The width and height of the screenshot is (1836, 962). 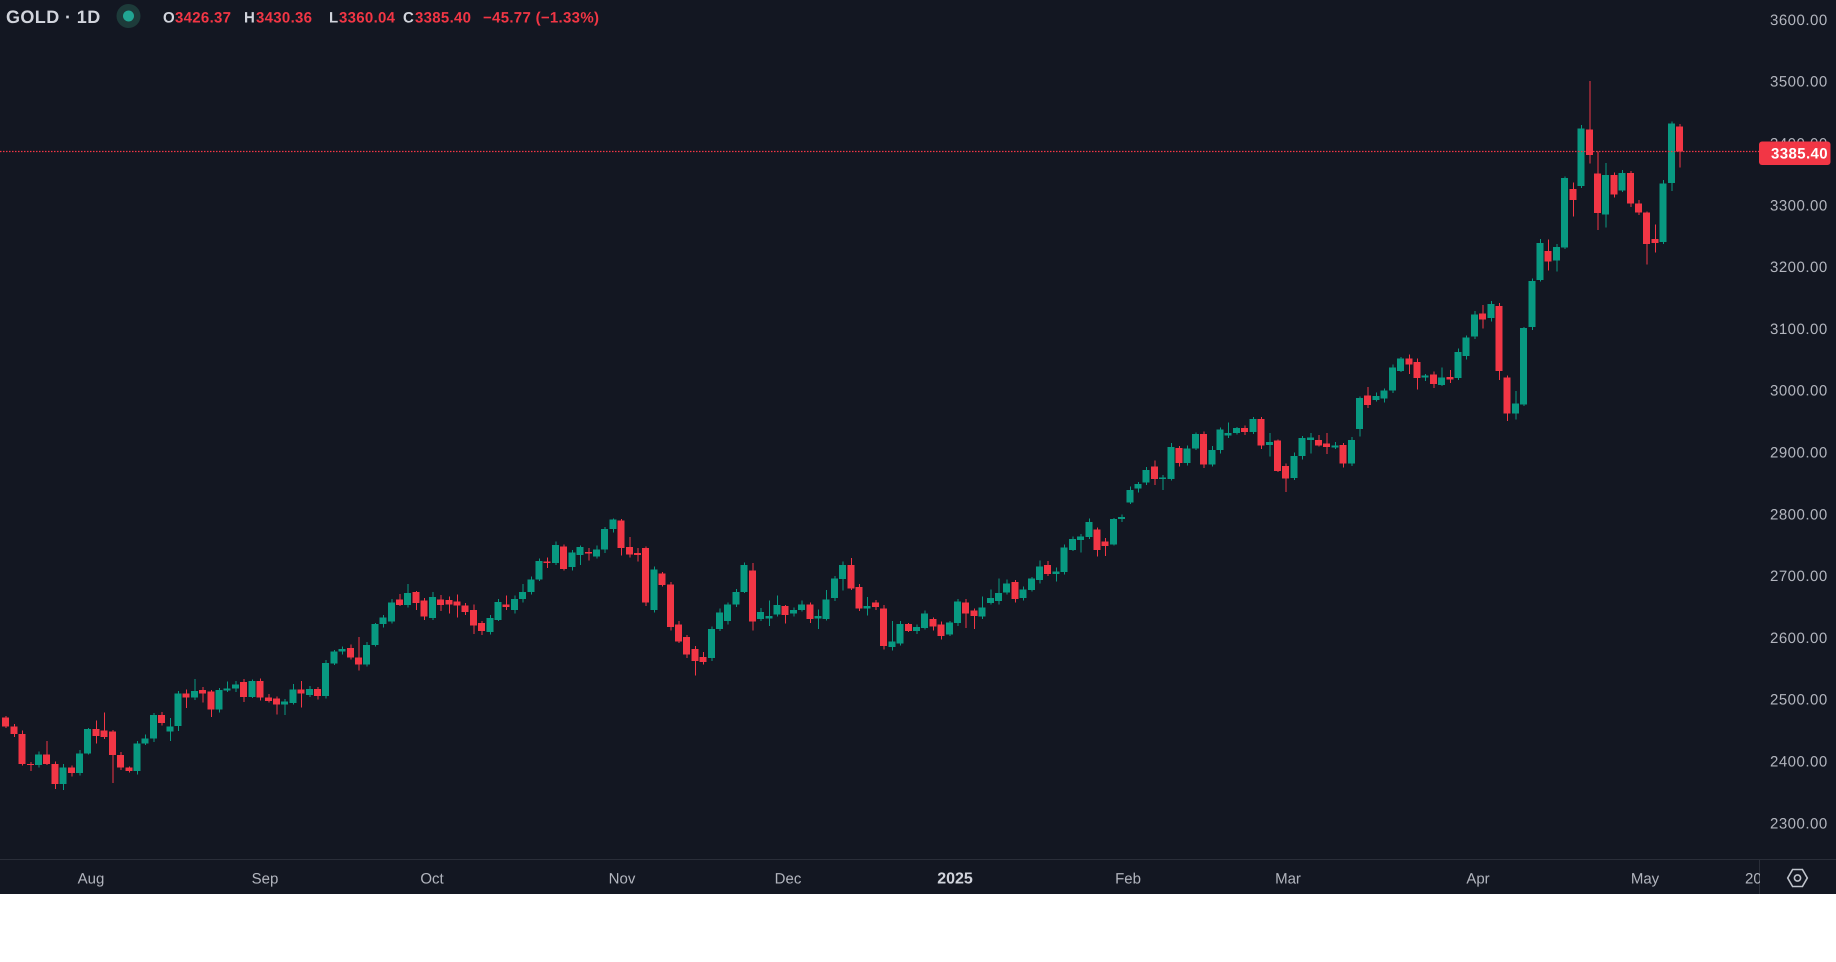 I want to click on svg-text: 3430.36, so click(x=284, y=18).